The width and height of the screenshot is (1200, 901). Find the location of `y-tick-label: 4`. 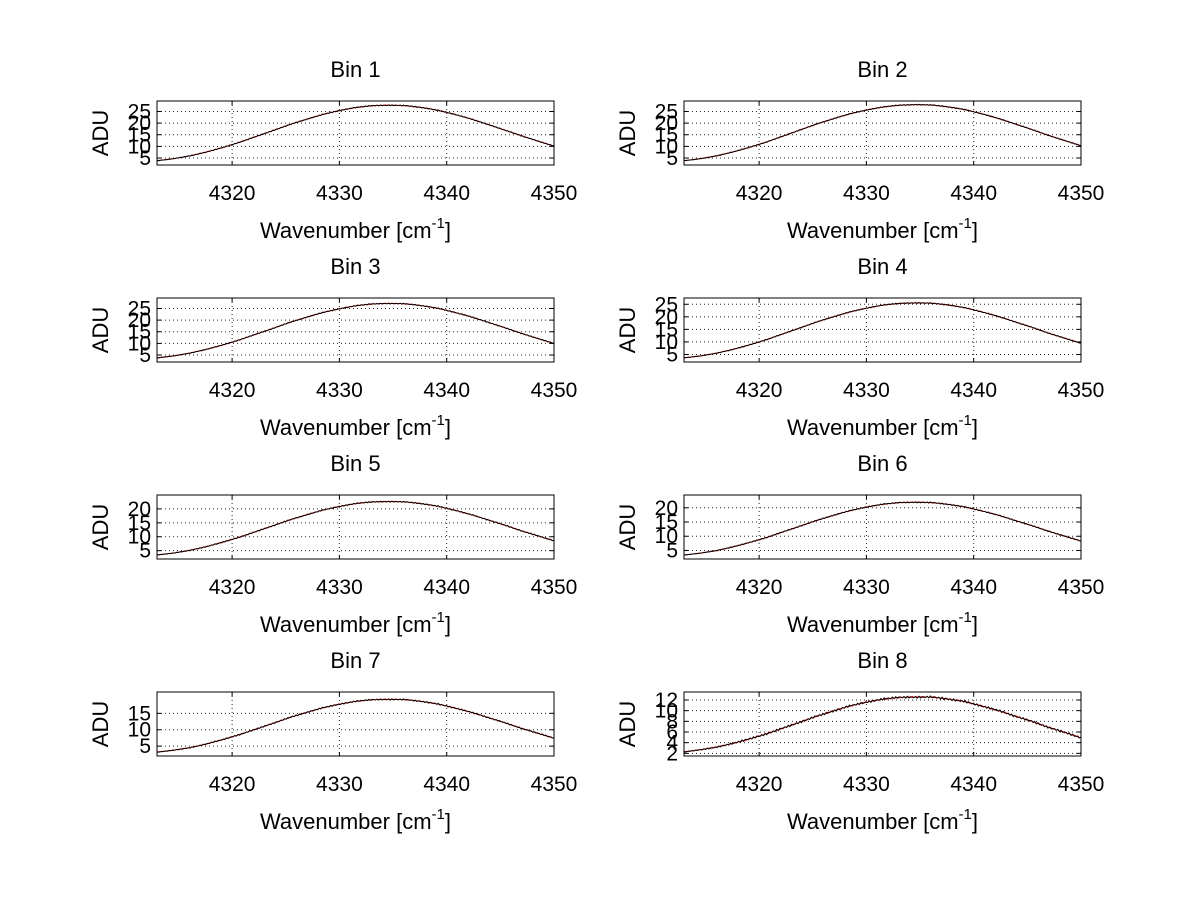

y-tick-label: 4 is located at coordinates (672, 743).